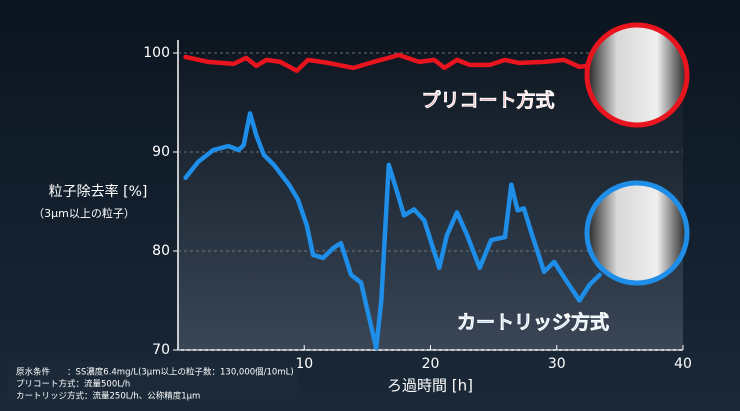 The width and height of the screenshot is (740, 411). What do you see at coordinates (108, 396) in the screenshot?
I see `note: カートリッジ方式：流量250L/h、公称精度1μm` at bounding box center [108, 396].